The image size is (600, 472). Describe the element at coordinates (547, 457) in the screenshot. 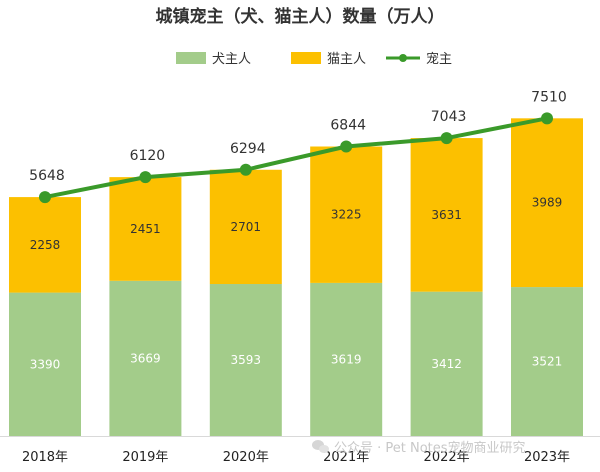

I see `x-tick-label-6: 2023年` at that location.